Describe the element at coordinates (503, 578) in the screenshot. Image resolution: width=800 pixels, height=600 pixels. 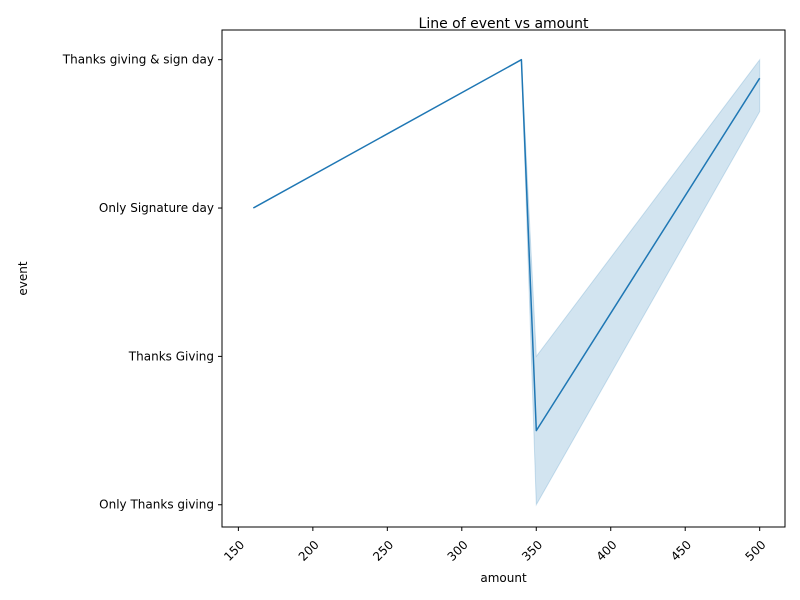
I see `x-axis-label: amount` at that location.